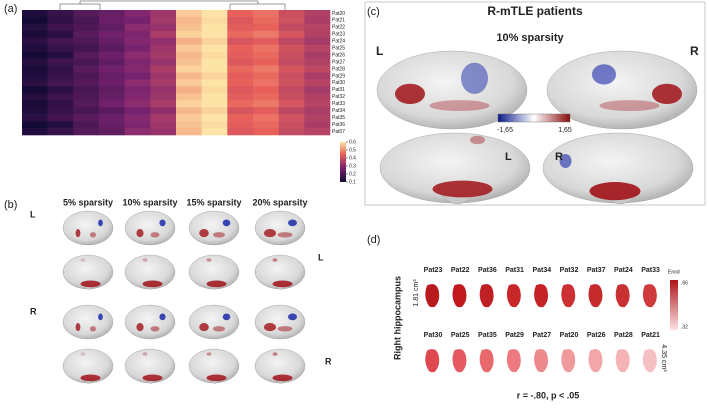 This screenshot has width=709, height=412. What do you see at coordinates (569, 270) in the screenshot?
I see `patient-label: Pat32` at bounding box center [569, 270].